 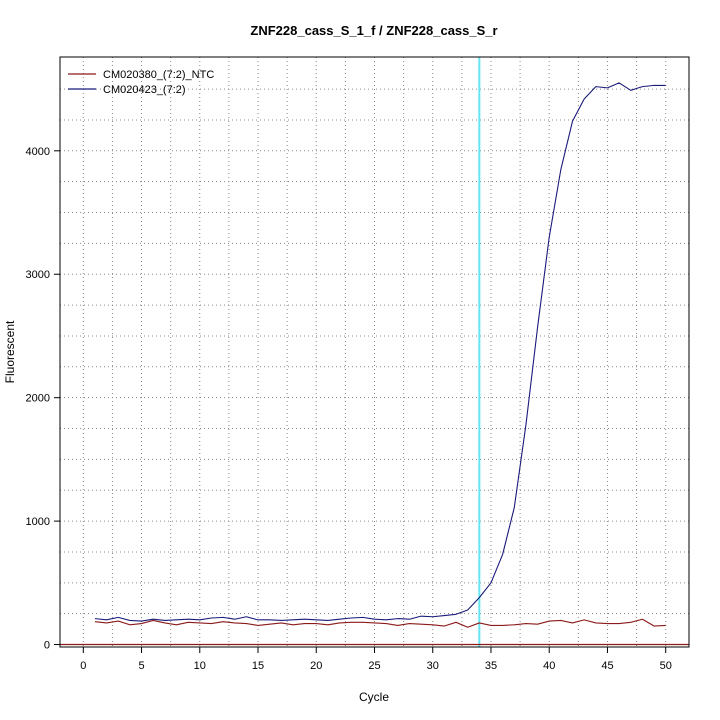 I want to click on x-tick-label: 25, so click(x=374, y=666).